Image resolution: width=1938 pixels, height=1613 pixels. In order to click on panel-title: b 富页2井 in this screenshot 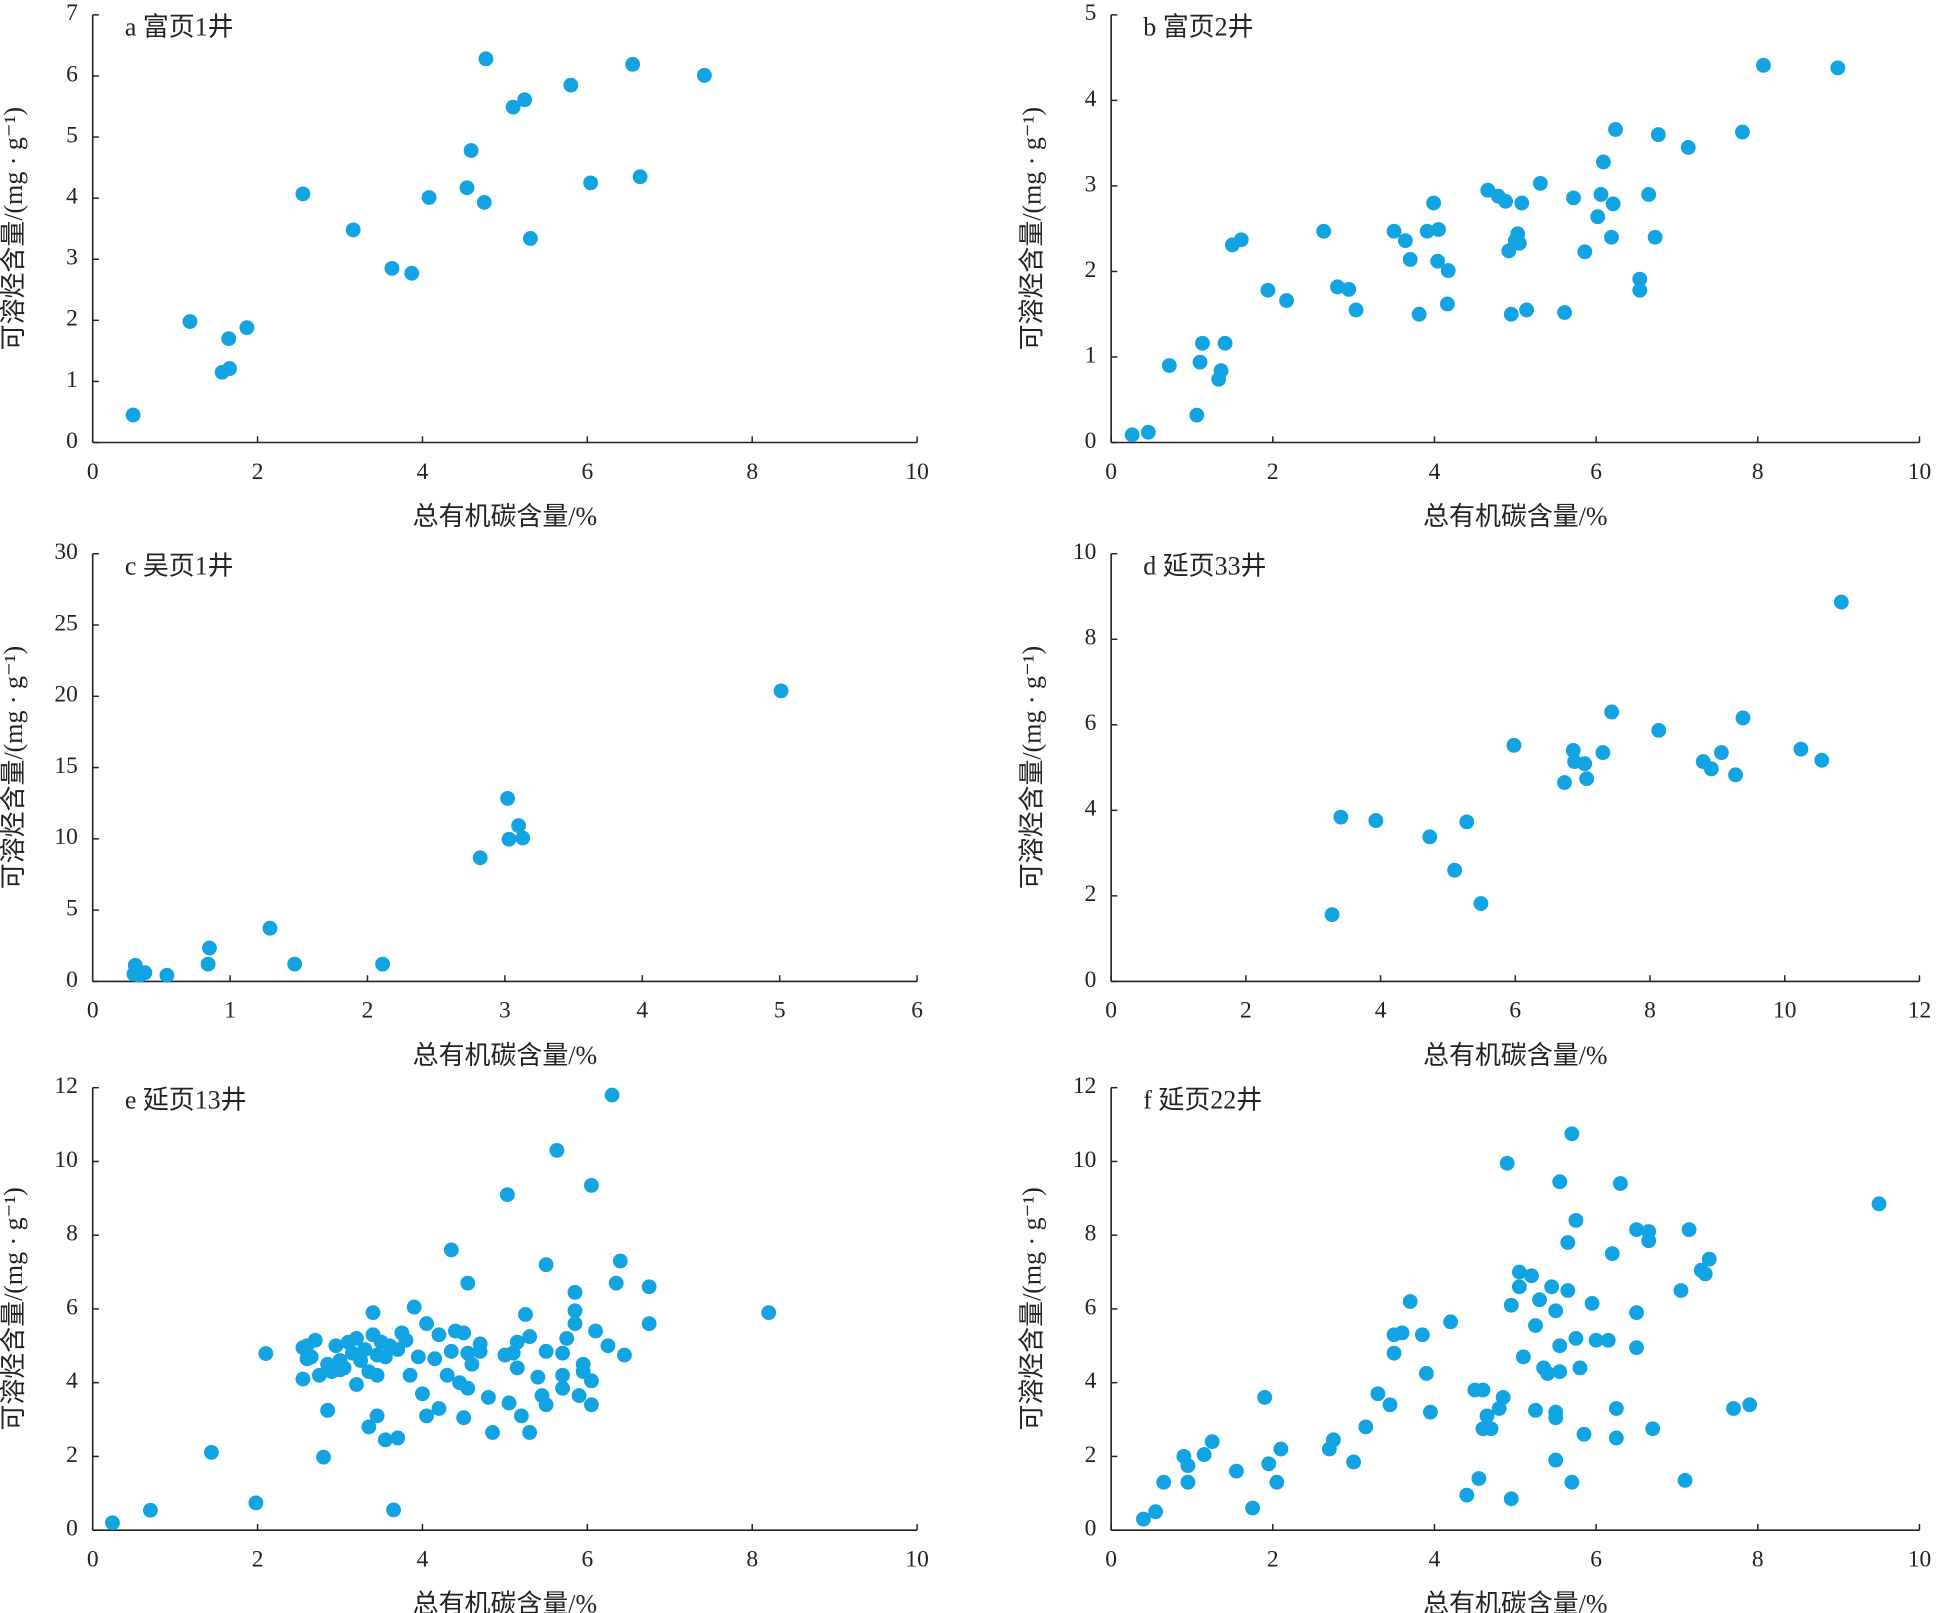, I will do `click(1198, 27)`.